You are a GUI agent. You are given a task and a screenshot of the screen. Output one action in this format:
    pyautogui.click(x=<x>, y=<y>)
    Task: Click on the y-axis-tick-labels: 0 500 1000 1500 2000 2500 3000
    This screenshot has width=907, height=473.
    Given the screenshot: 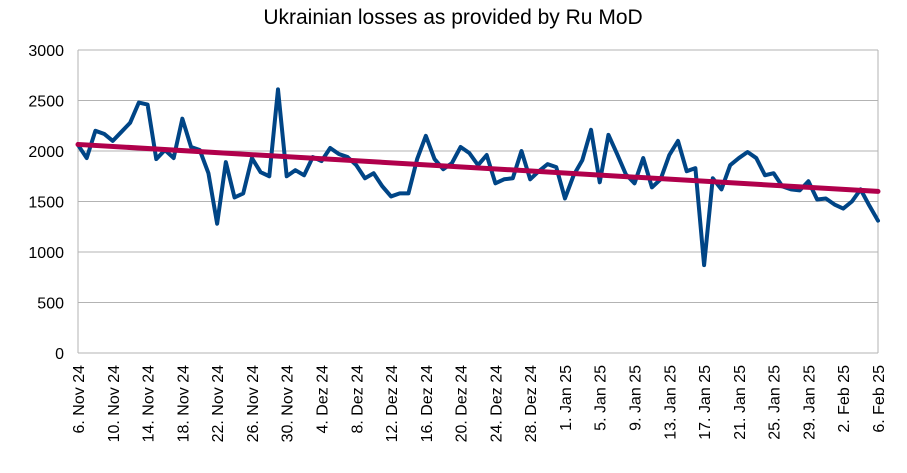 What is the action you would take?
    pyautogui.click(x=46, y=203)
    